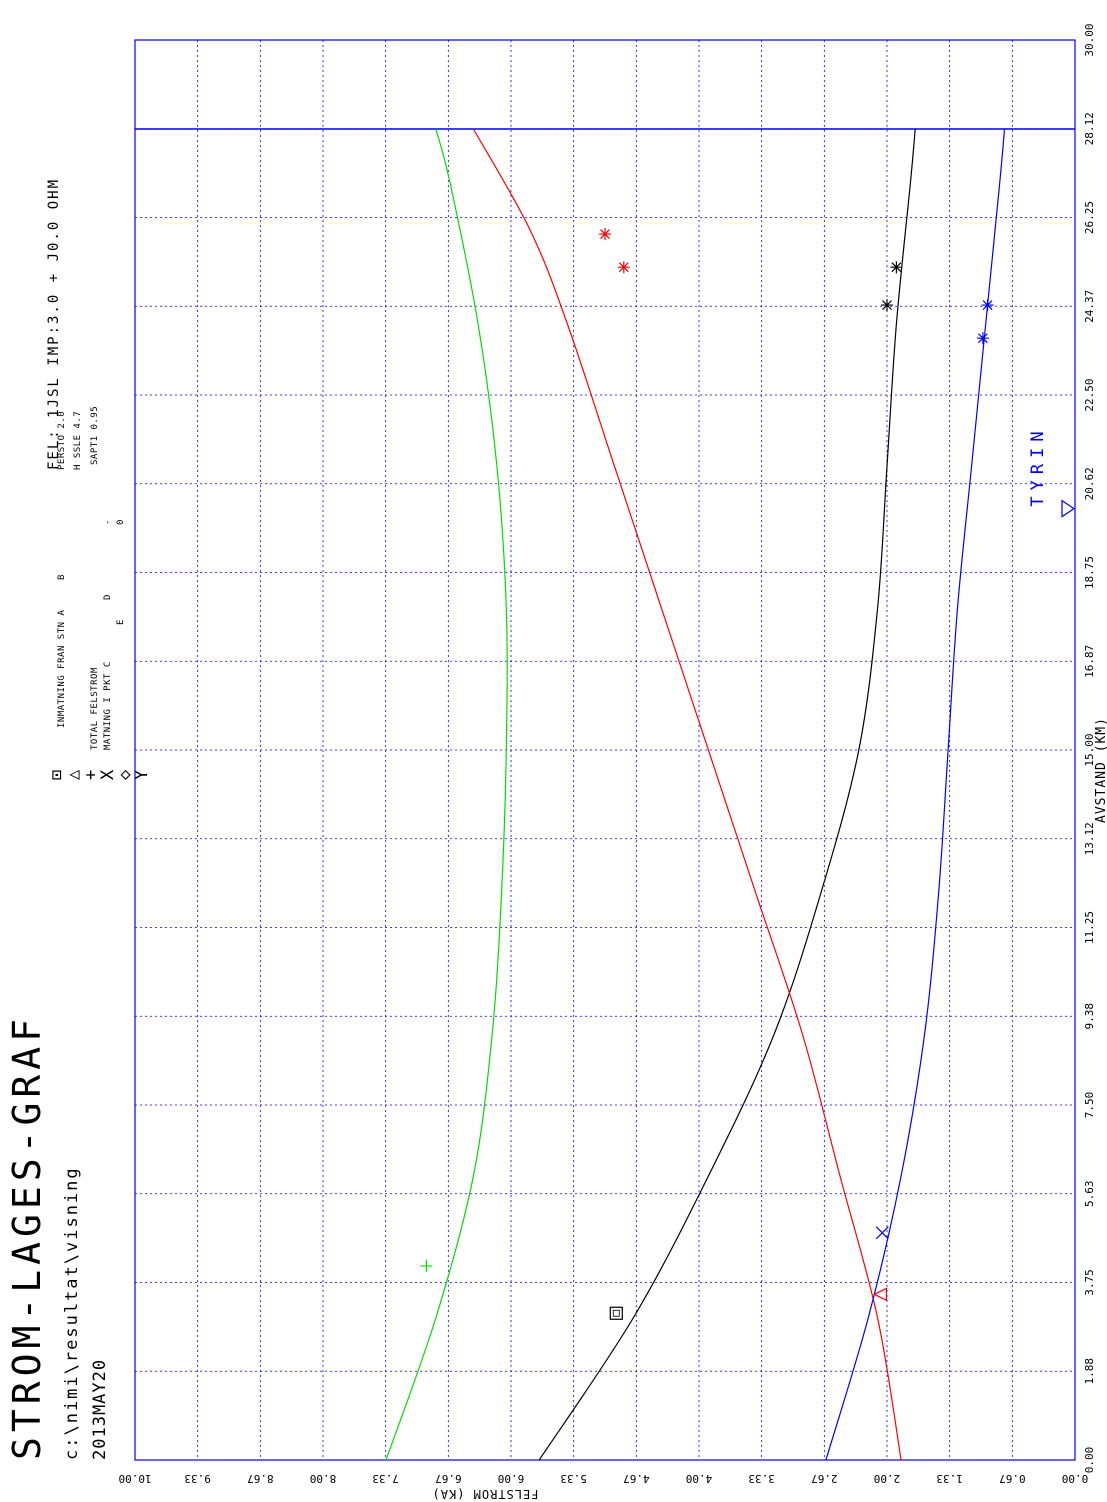  What do you see at coordinates (1089, 306) in the screenshot?
I see `x-tick-label: 24.37` at bounding box center [1089, 306].